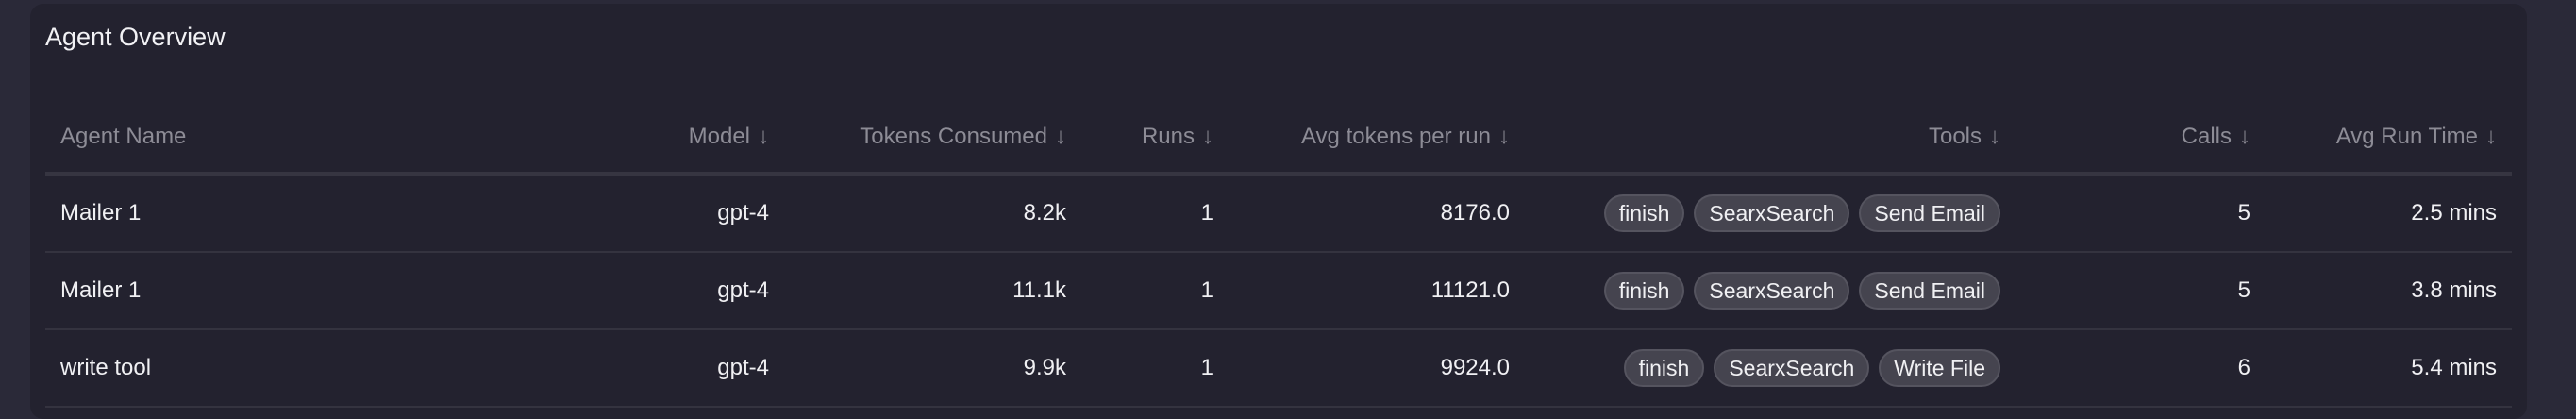  I want to click on header-avg-tokens: Avg tokens per run ↓, so click(1377, 139).